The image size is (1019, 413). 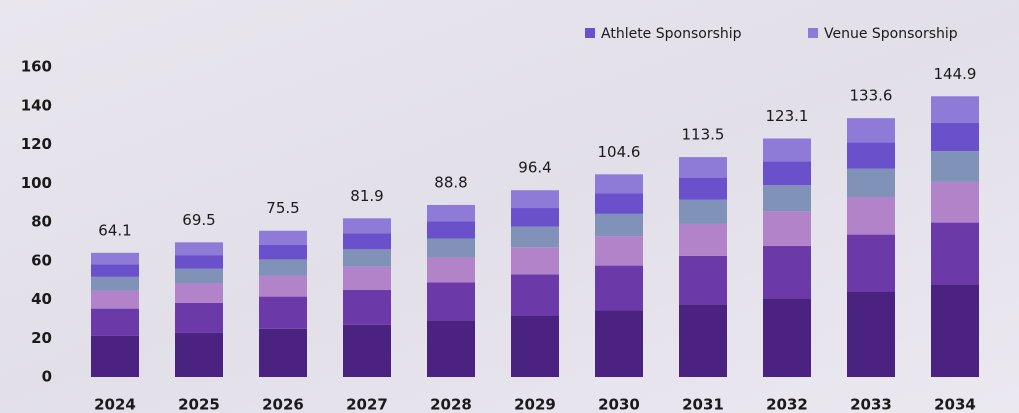 What do you see at coordinates (367, 404) in the screenshot?
I see `x-tick-label: 2027` at bounding box center [367, 404].